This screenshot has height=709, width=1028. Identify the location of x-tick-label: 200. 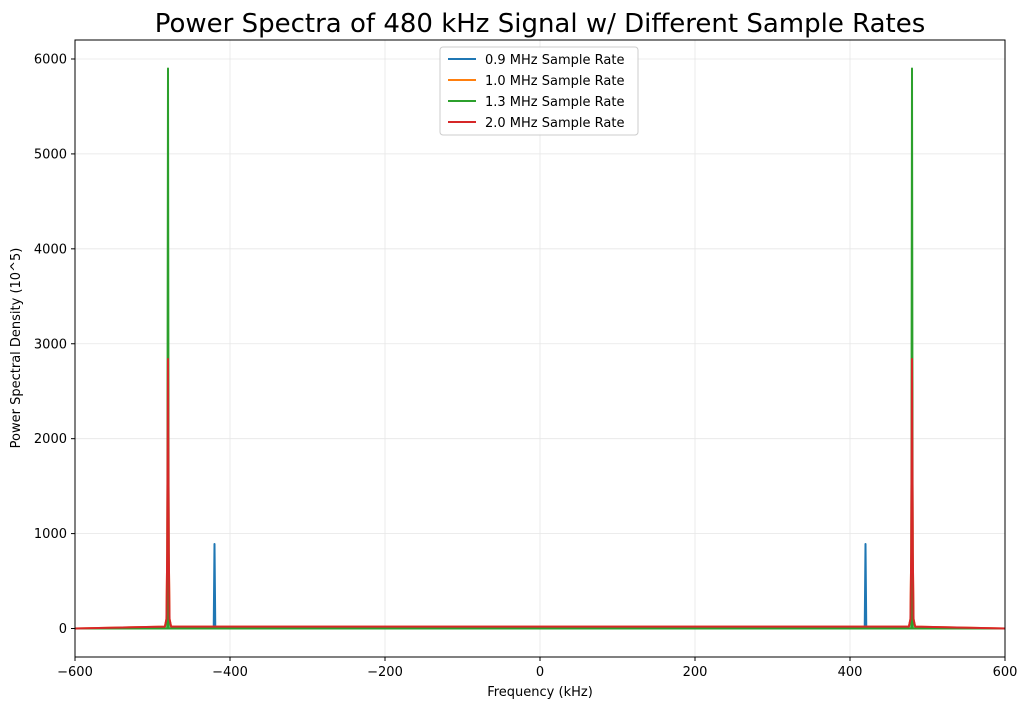
(695, 672).